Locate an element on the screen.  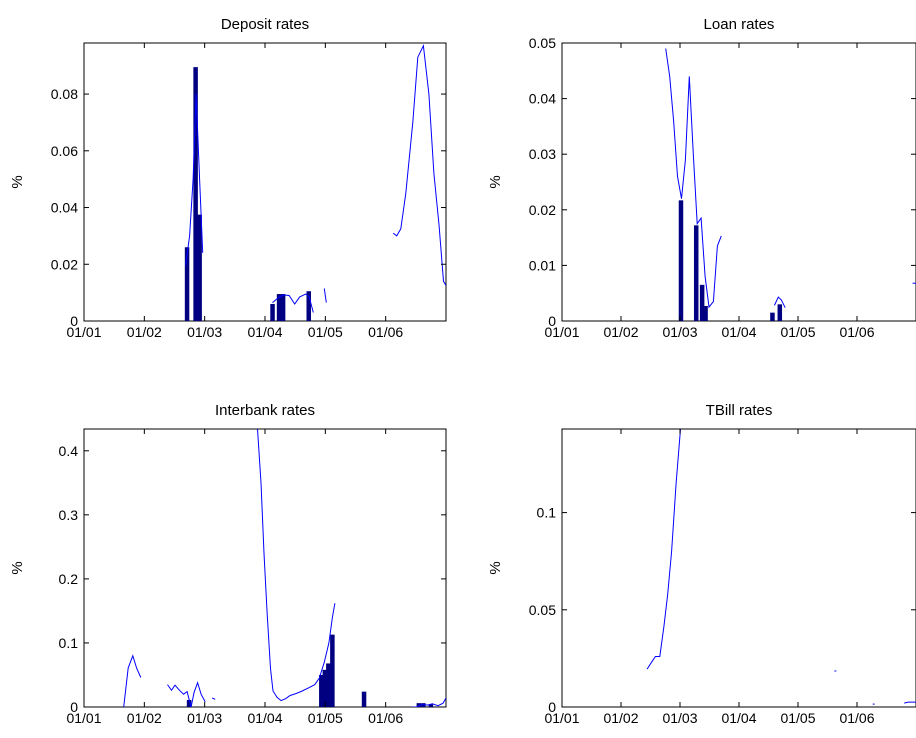
y-tick-label: 0.01 is located at coordinates (542, 265).